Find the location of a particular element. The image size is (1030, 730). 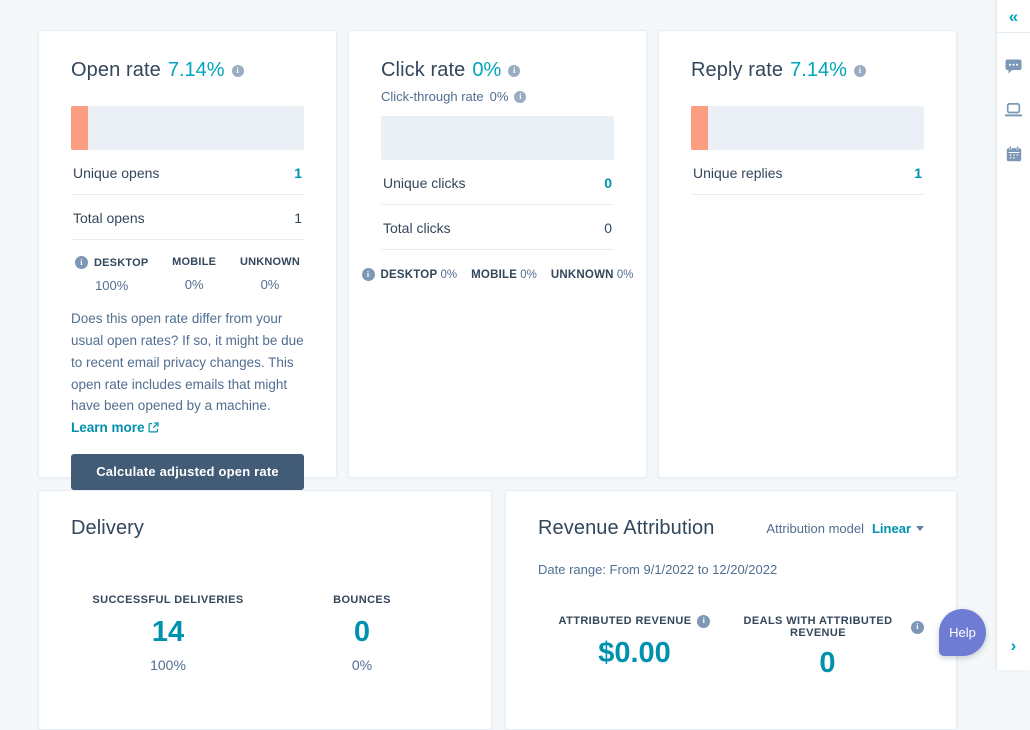

bounces-value: 0 is located at coordinates (362, 632).